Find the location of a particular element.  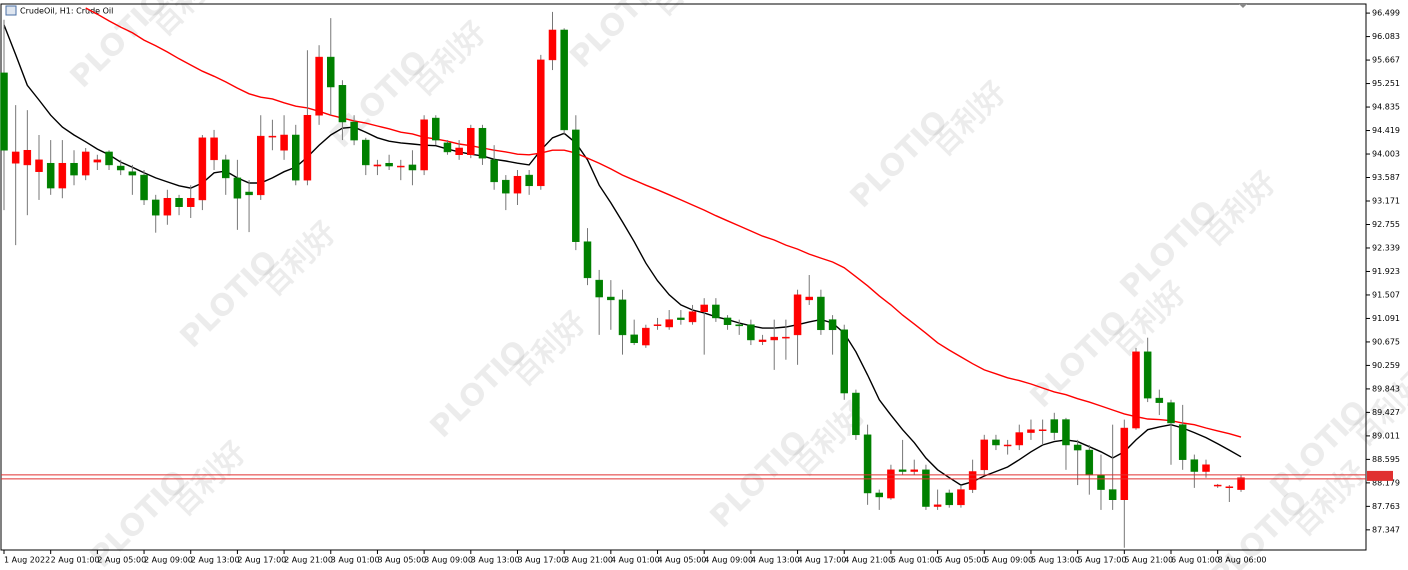

y-tick-label: 87.347 is located at coordinates (1386, 529).